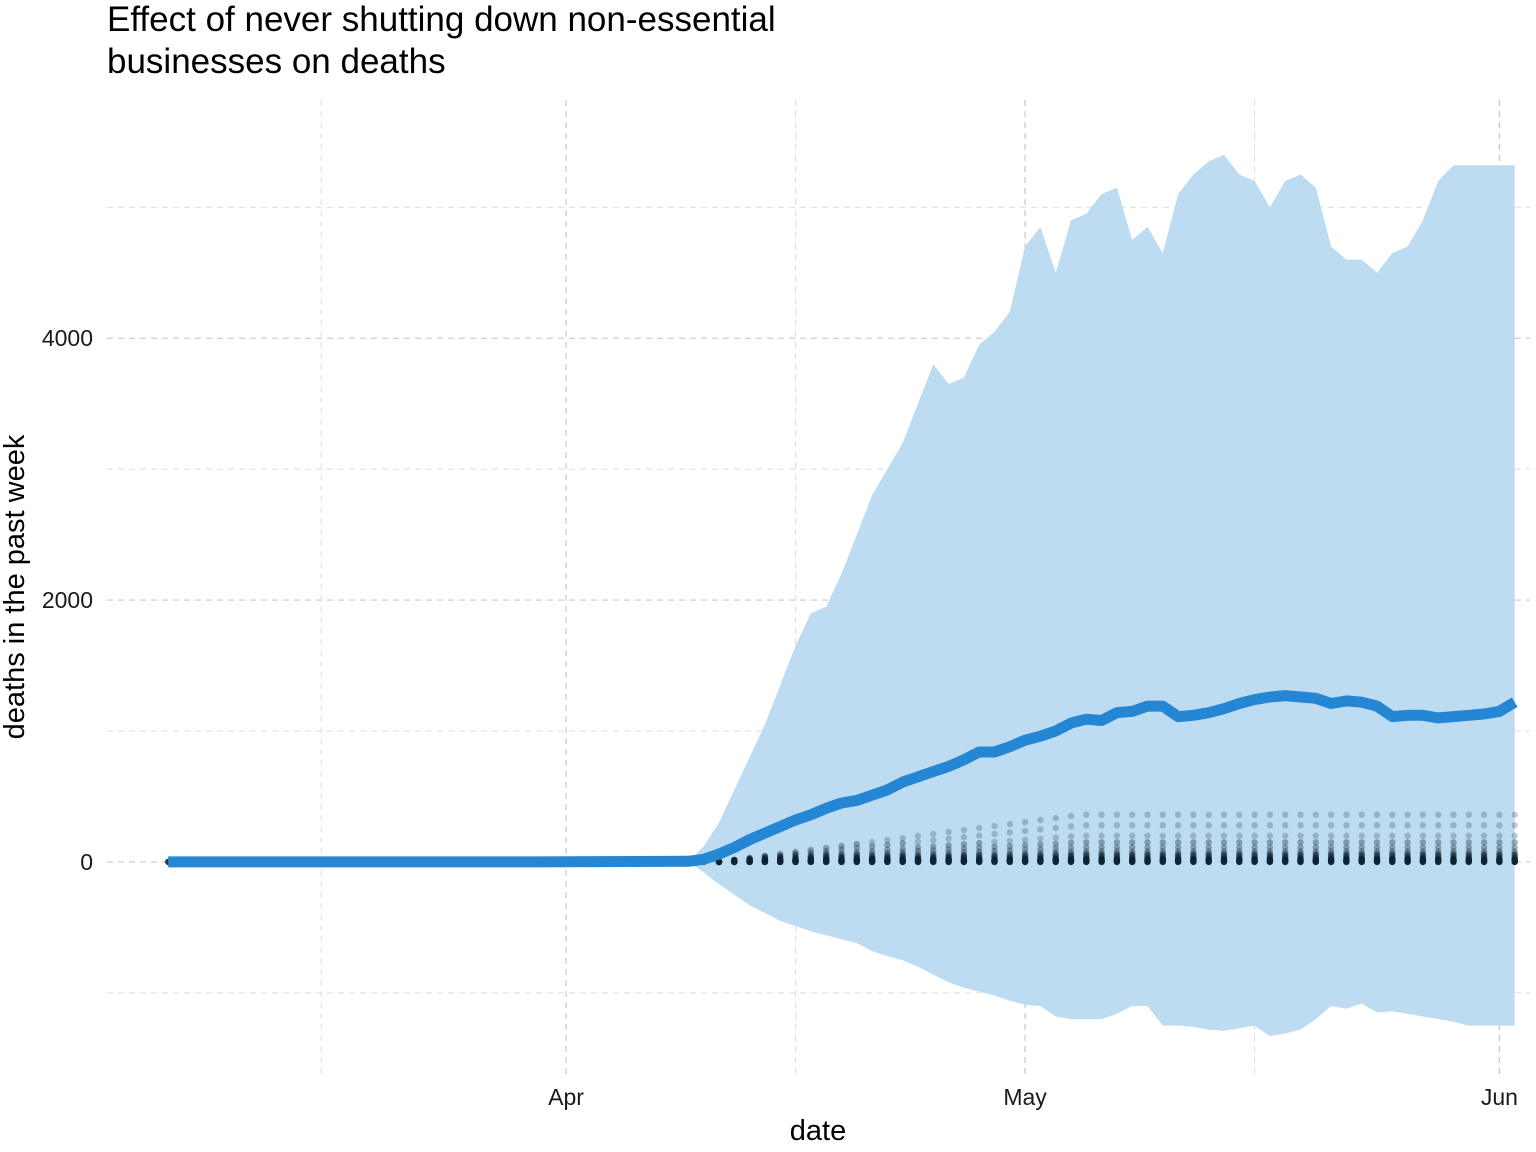  Describe the element at coordinates (15, 586) in the screenshot. I see `y-axis-title: deaths in the past week` at that location.